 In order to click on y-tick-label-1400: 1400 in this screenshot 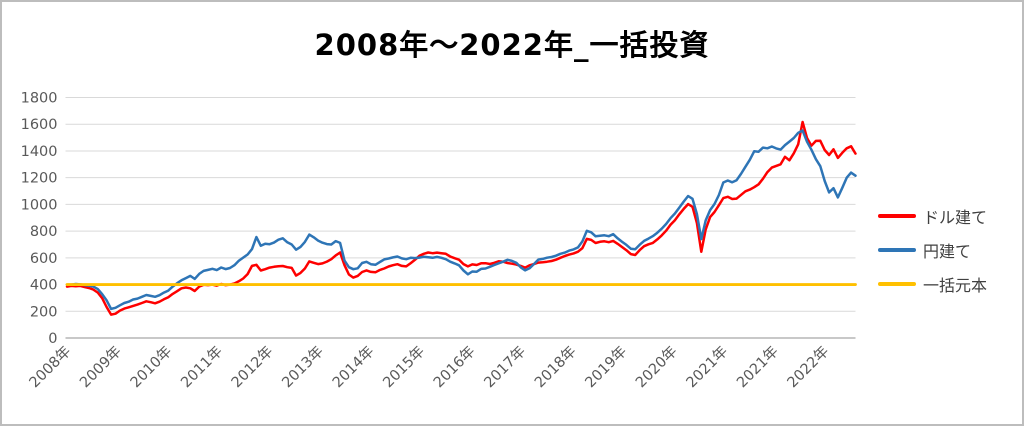, I will do `click(39, 152)`.